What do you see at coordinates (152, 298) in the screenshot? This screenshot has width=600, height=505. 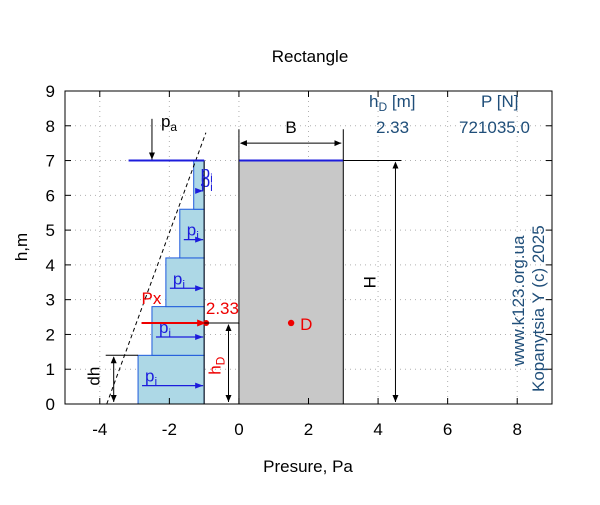 I see `px-label: Px` at bounding box center [152, 298].